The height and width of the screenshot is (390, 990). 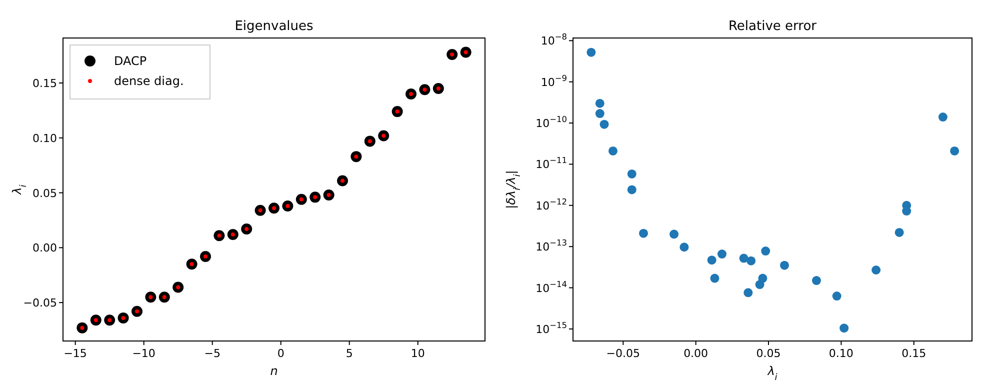 What do you see at coordinates (274, 26) in the screenshot?
I see `chart-title: Eigenvalues` at bounding box center [274, 26].